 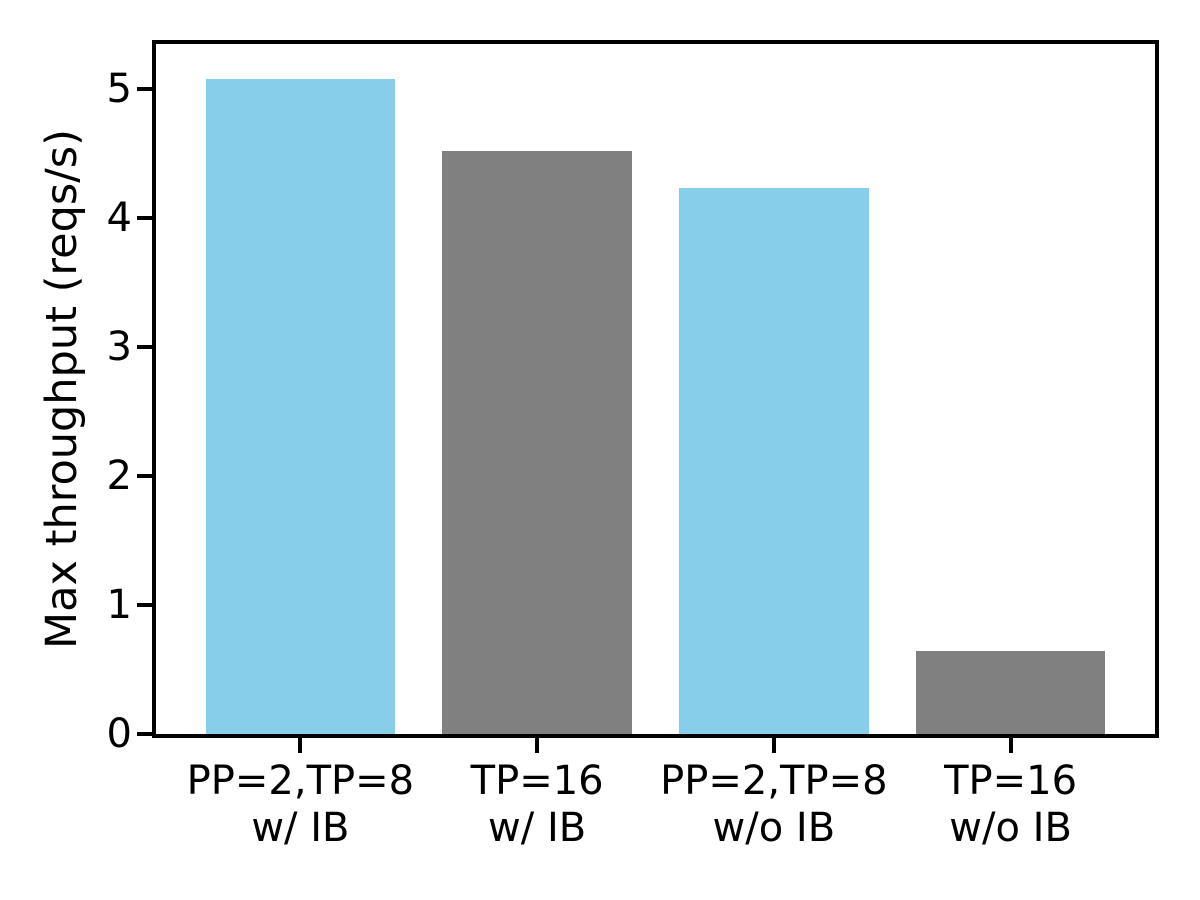 What do you see at coordinates (119, 734) in the screenshot?
I see `y-tick-label-0: 0` at bounding box center [119, 734].